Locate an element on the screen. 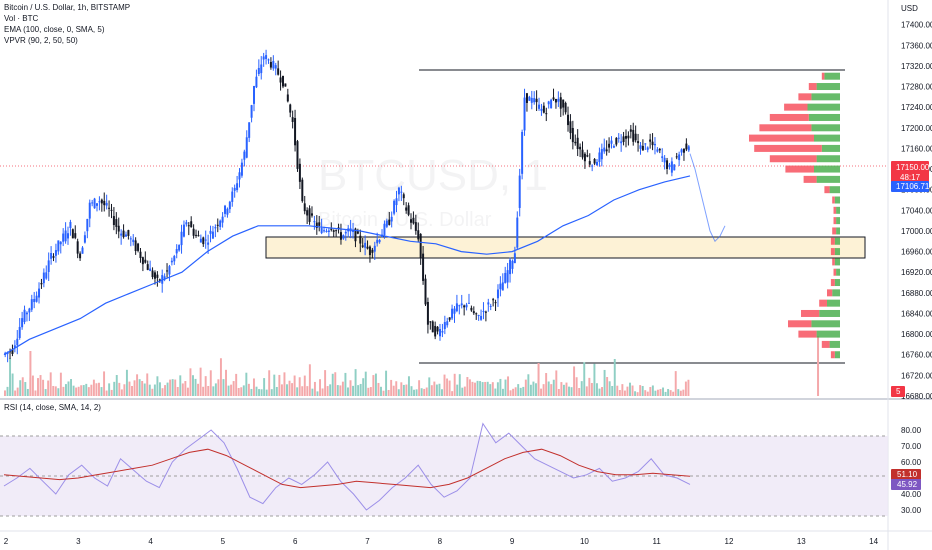  price-tick-label: 17280.00 is located at coordinates (916, 87).